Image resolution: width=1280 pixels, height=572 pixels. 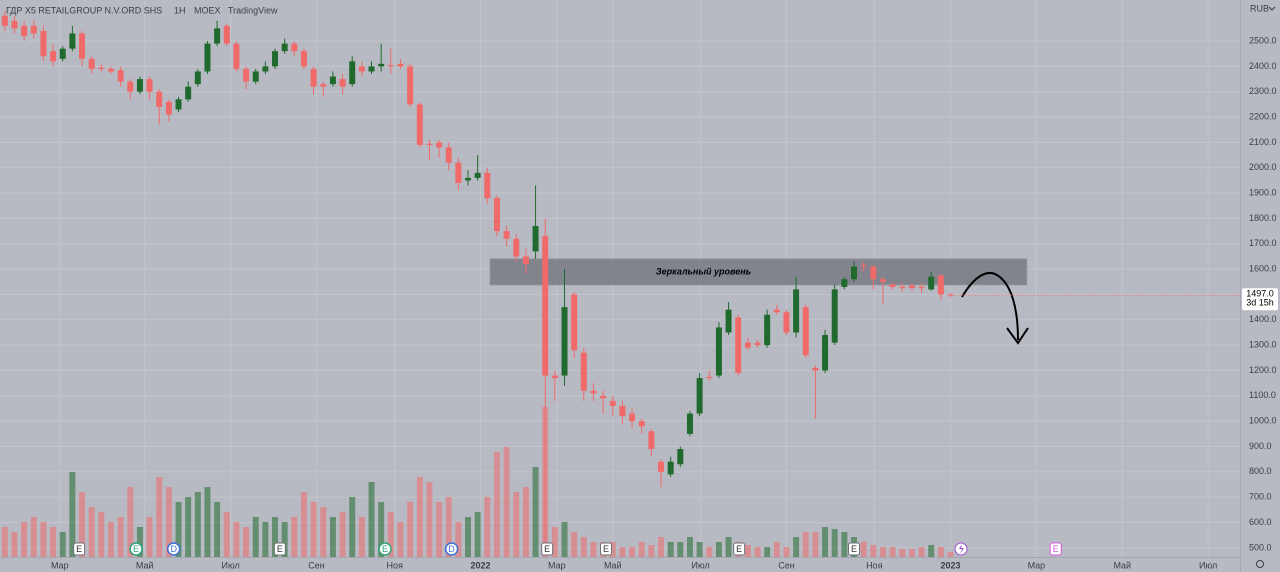 I want to click on event-label: D, so click(x=451, y=549).